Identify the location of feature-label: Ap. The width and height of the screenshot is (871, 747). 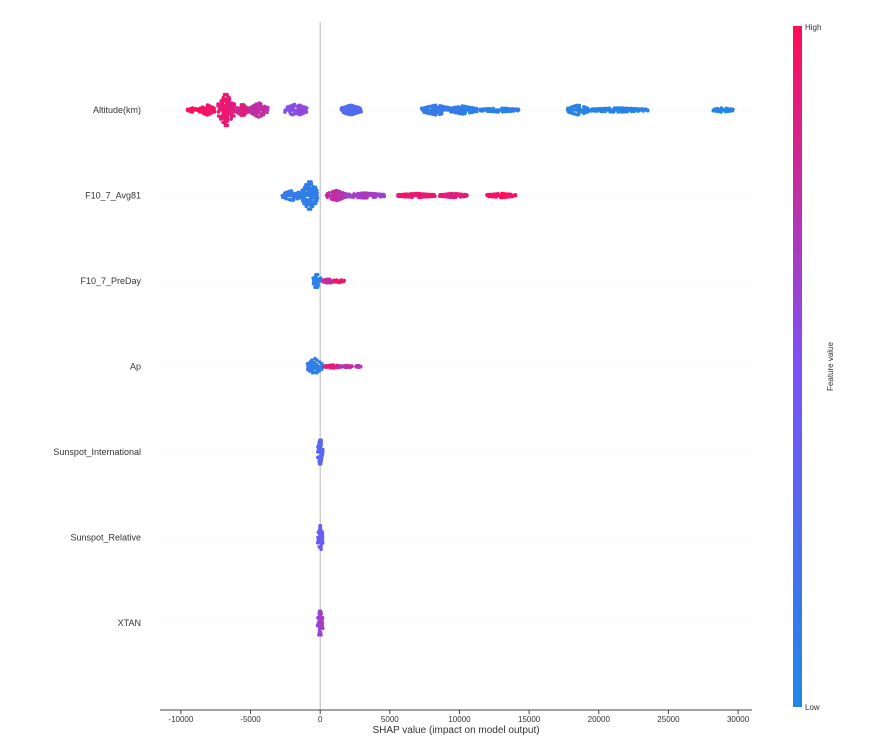
(135, 367).